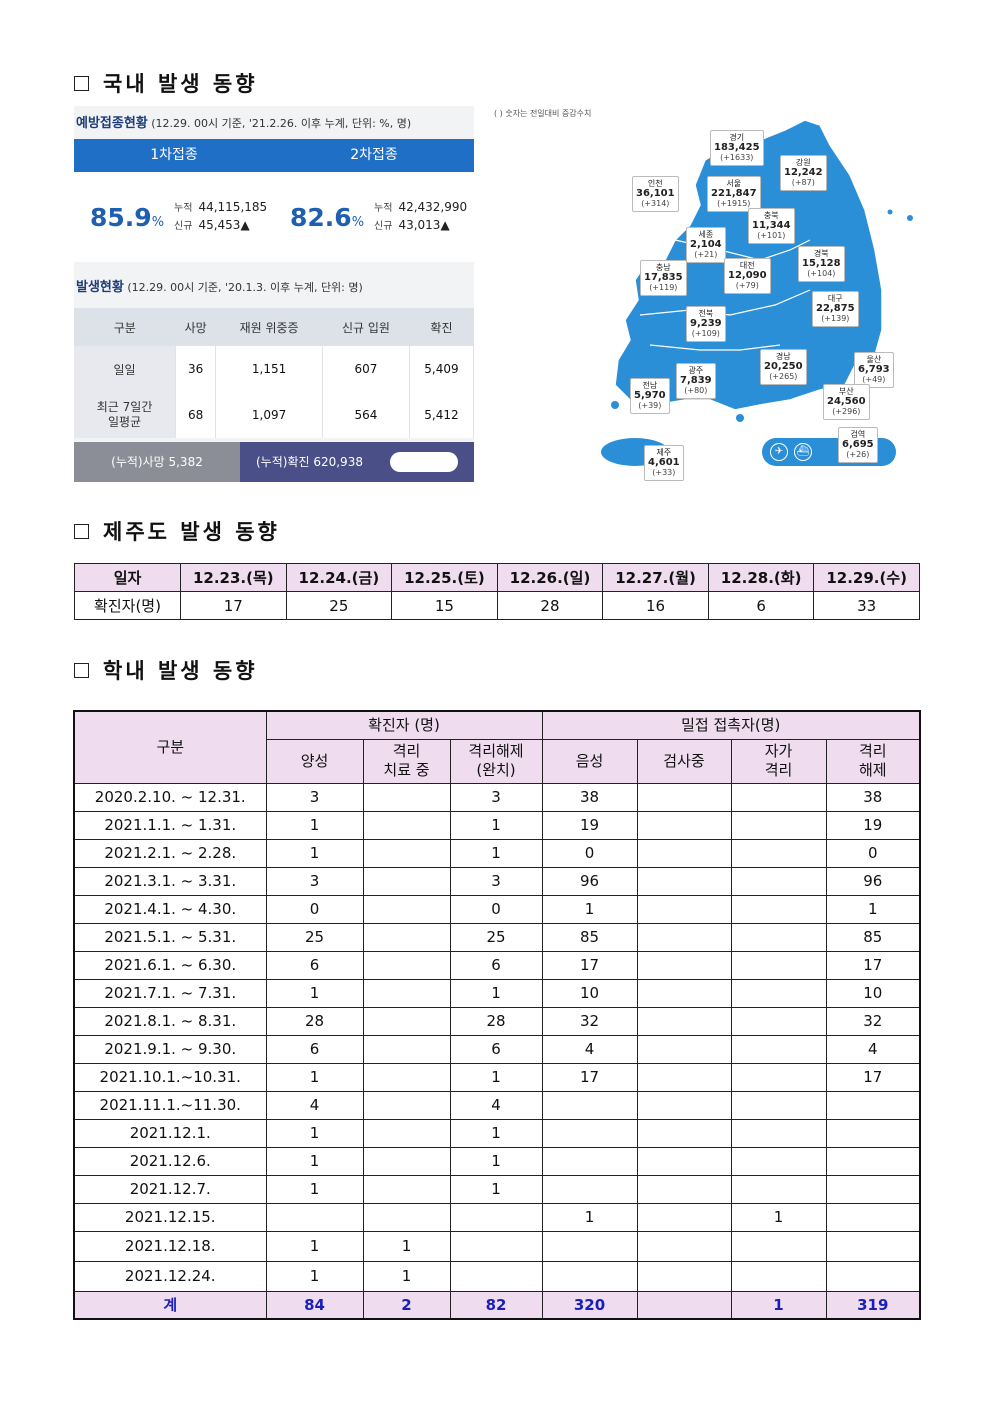 The image size is (992, 1403). I want to click on region-jeonnam: 전남 5,970 (+39), so click(650, 396).